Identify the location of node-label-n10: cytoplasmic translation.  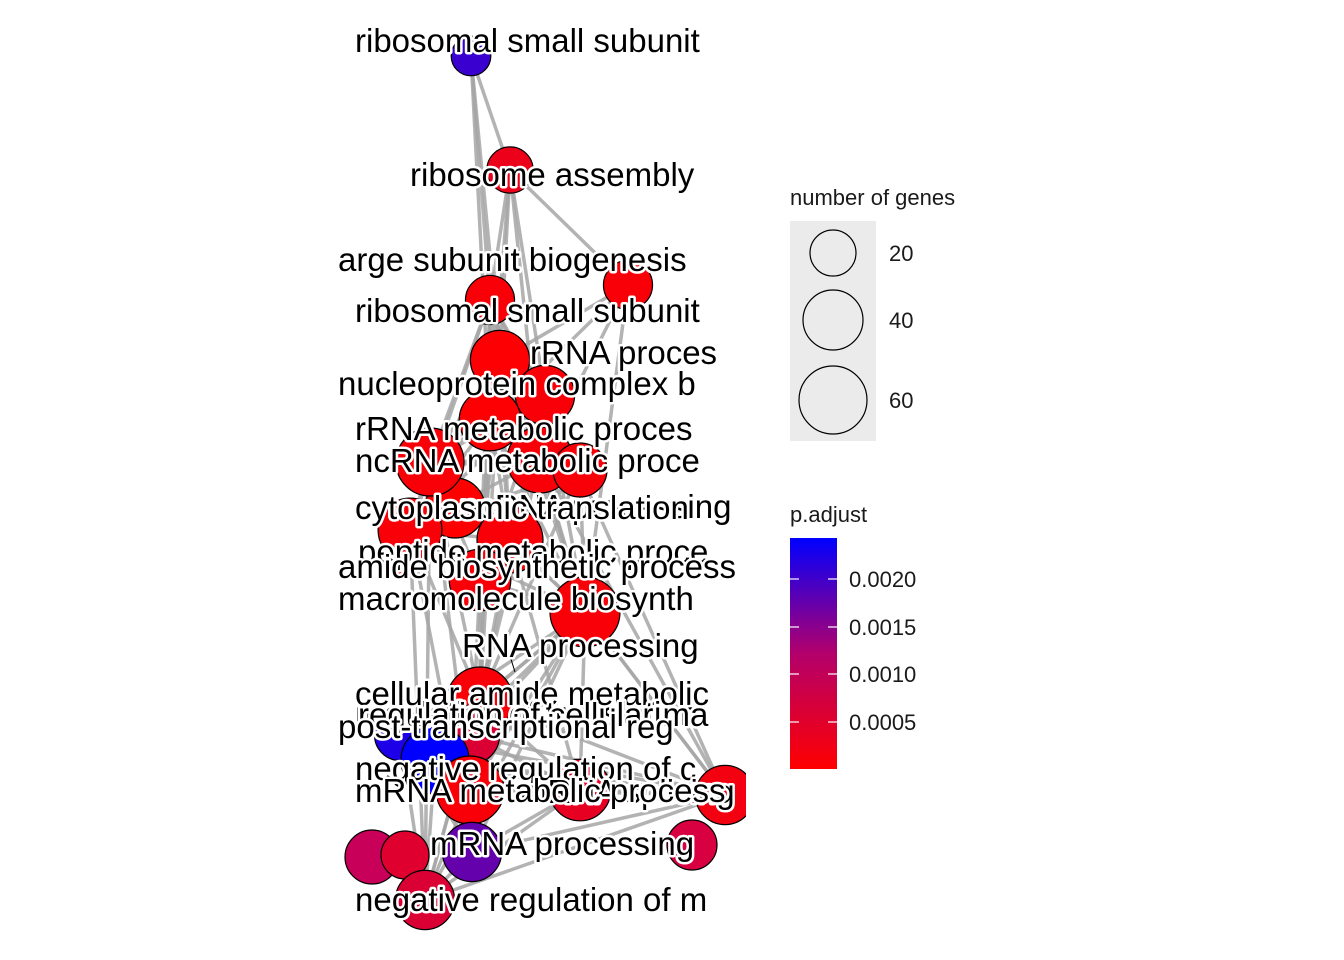
(522, 507).